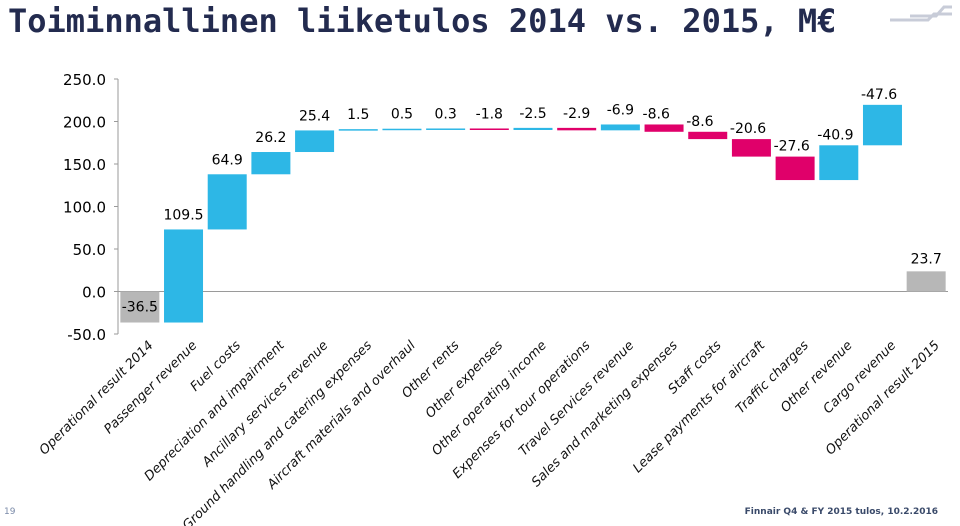  I want to click on value-label: 0.3, so click(445, 114).